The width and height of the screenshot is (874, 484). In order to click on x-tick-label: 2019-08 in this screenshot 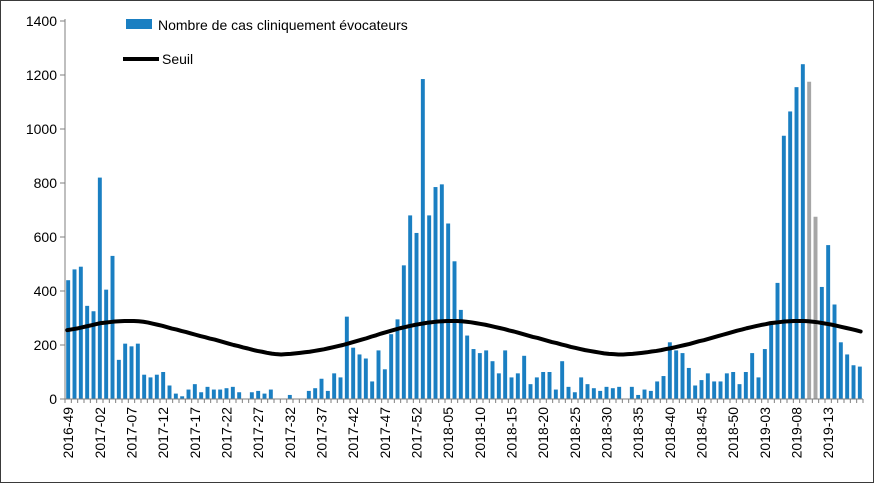, I will do `click(797, 433)`.